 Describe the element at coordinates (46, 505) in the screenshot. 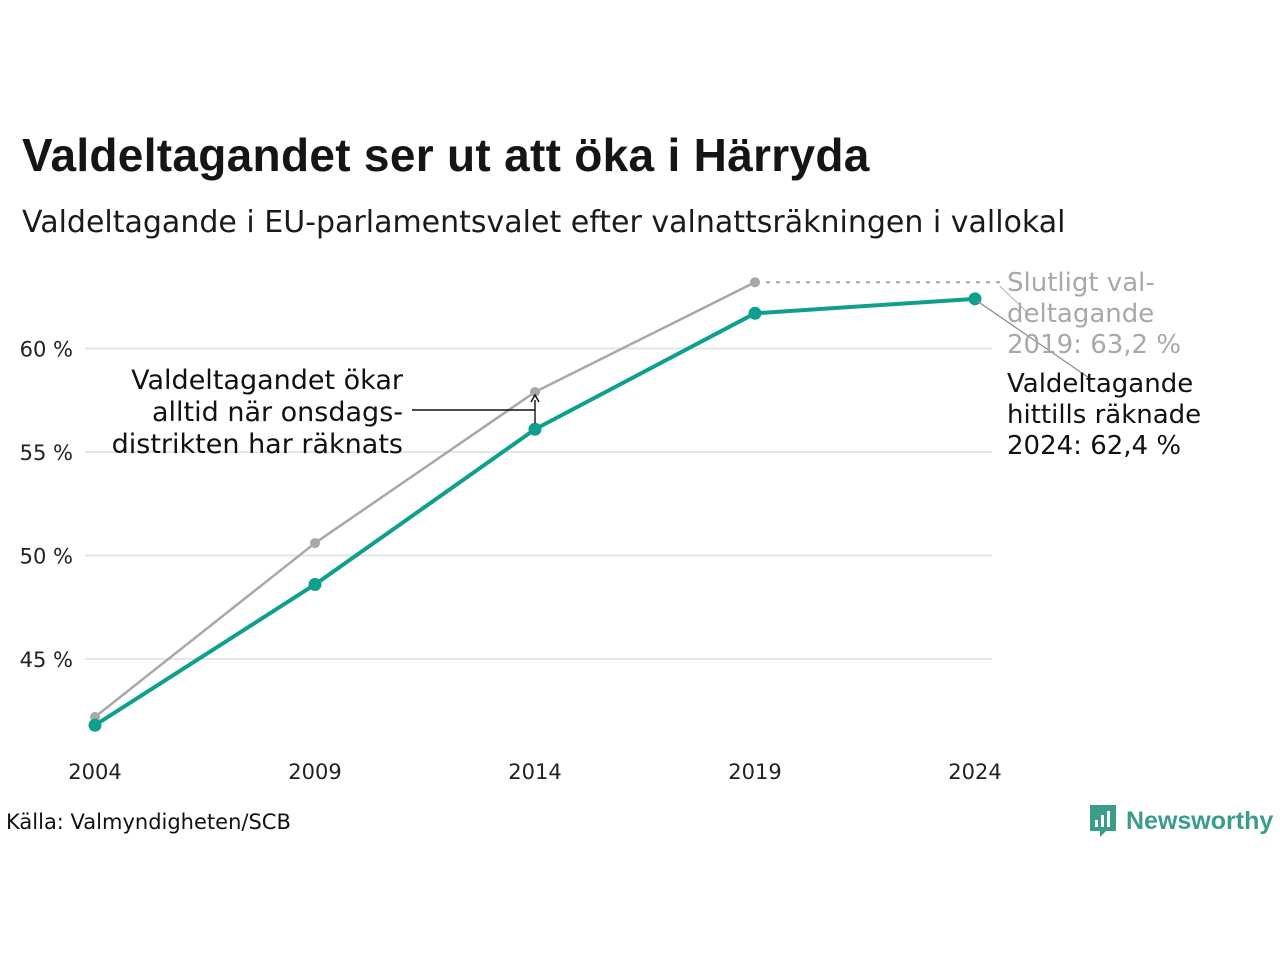

I see `y-axis-ticks: 45 % 50 % 55 % 60 %` at that location.